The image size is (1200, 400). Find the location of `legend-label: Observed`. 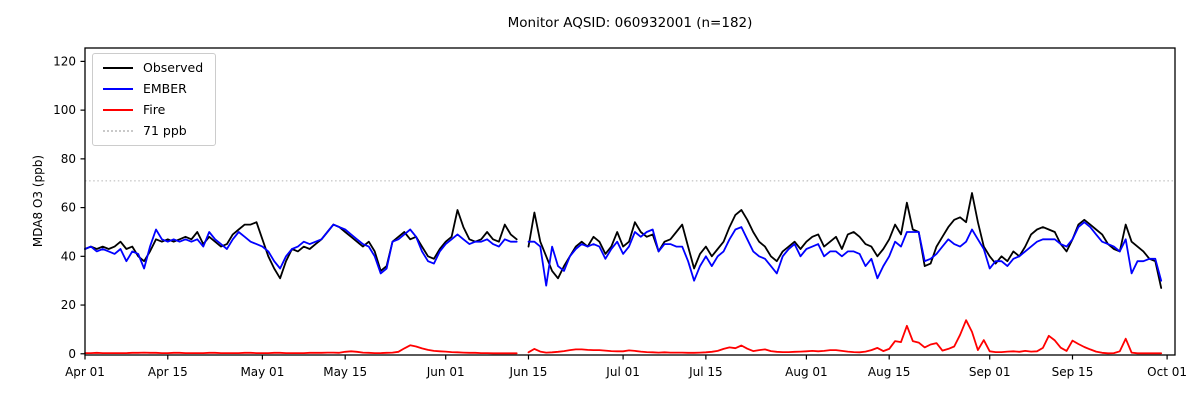

legend-label: Observed is located at coordinates (173, 67).